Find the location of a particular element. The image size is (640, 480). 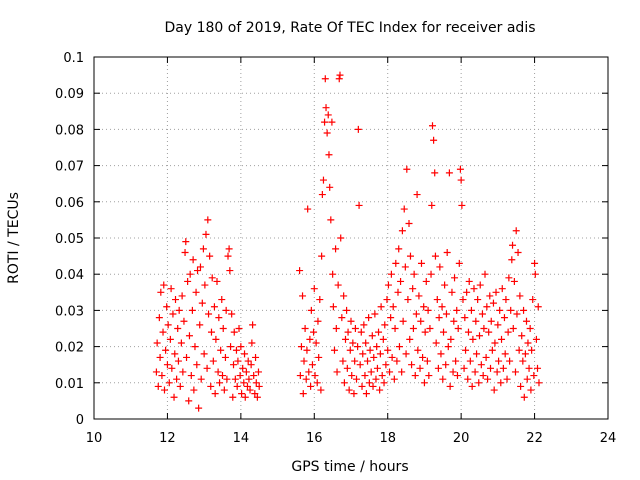

y-tick-label: 0.1 is located at coordinates (73, 58).